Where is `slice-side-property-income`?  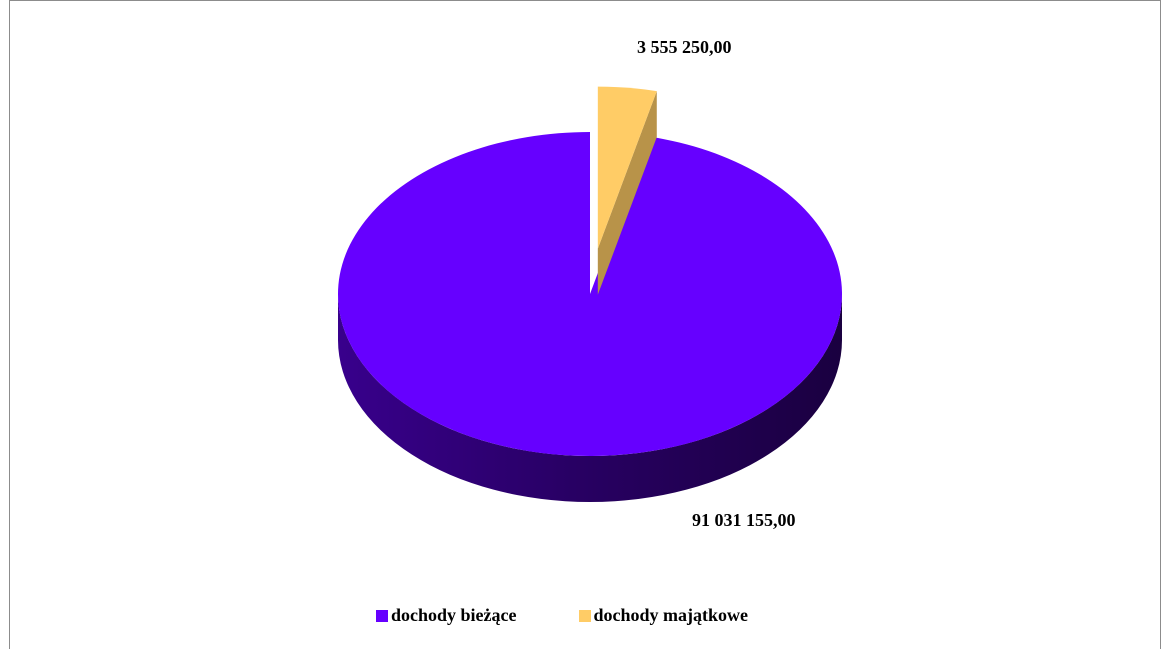 slice-side-property-income is located at coordinates (627, 193).